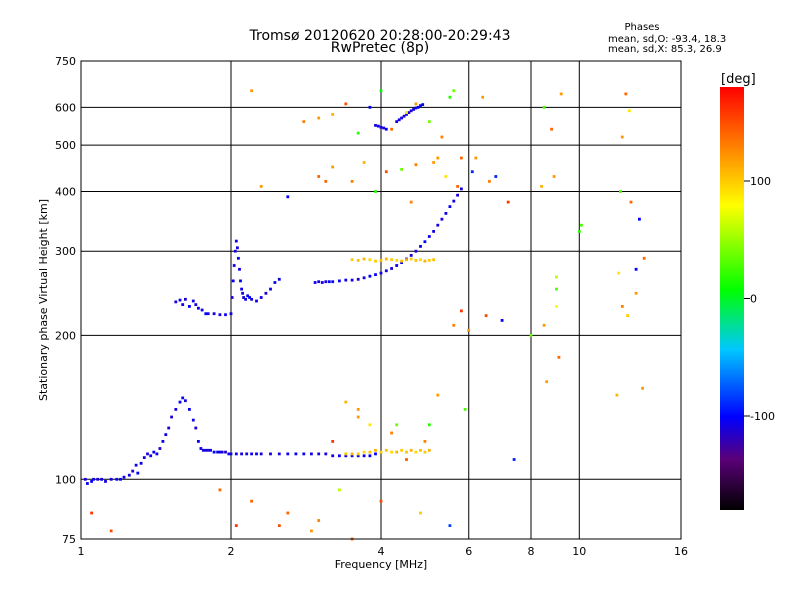  What do you see at coordinates (380, 36) in the screenshot?
I see `chart-title: Tromsø 20120620 20:28:00-20:29:43` at bounding box center [380, 36].